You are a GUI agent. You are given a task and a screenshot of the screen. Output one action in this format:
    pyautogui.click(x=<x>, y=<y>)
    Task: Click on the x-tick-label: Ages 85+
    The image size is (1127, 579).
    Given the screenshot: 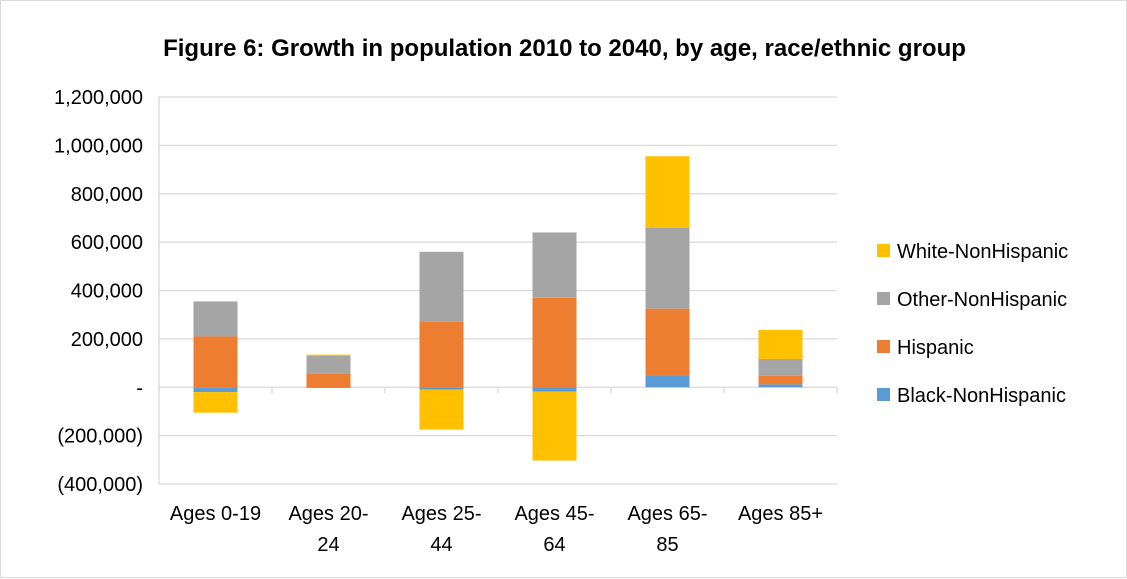 What is the action you would take?
    pyautogui.click(x=780, y=514)
    